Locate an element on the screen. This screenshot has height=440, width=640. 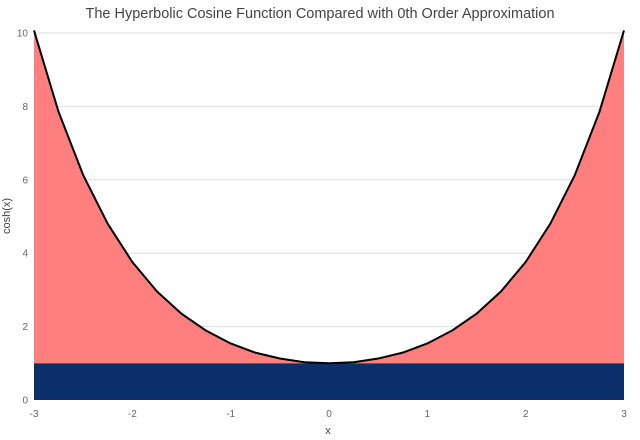
x-tick-label: 0 is located at coordinates (329, 414).